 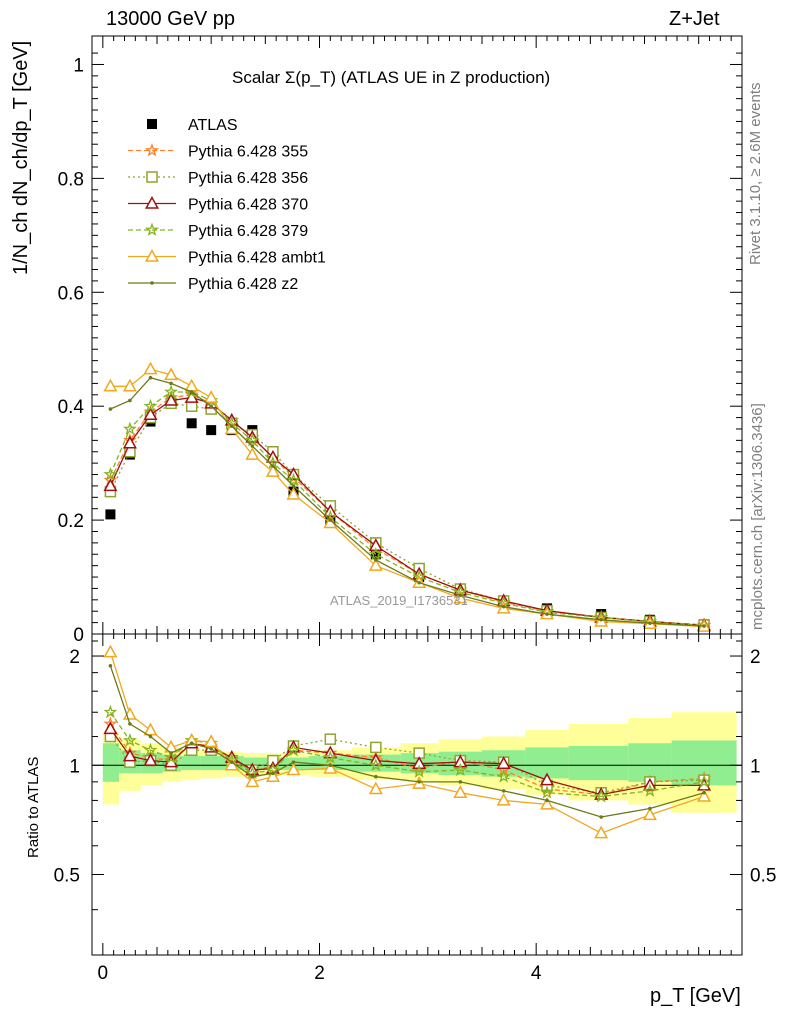 I want to click on x-axis-label: p_T [GeV], so click(x=695, y=996).